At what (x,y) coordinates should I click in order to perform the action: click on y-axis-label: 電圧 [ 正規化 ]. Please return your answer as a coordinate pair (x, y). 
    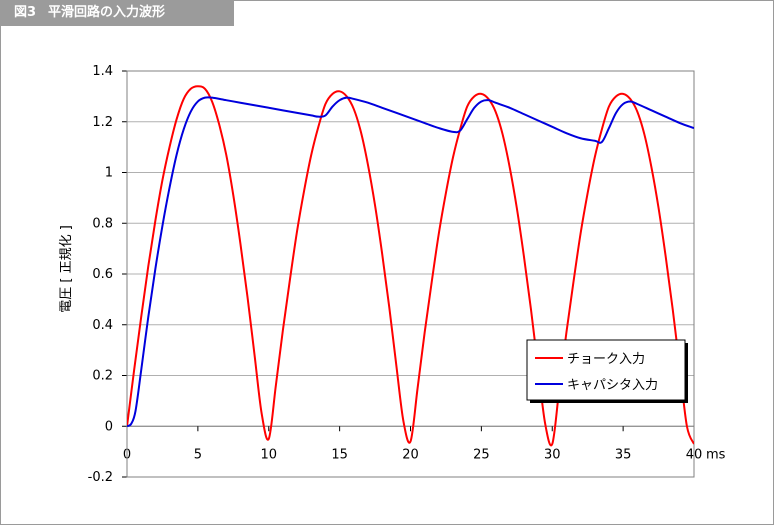
    Looking at the image, I should click on (66, 269).